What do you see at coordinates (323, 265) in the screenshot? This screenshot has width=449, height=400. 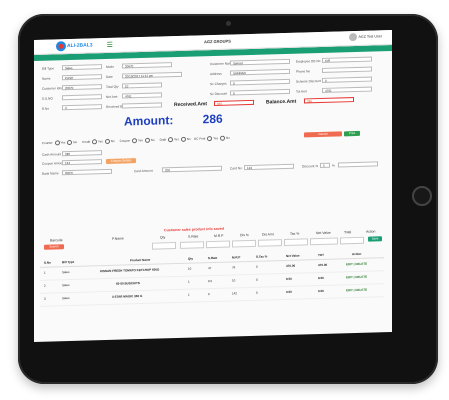 I see `cell-tot: 470.00` at bounding box center [323, 265].